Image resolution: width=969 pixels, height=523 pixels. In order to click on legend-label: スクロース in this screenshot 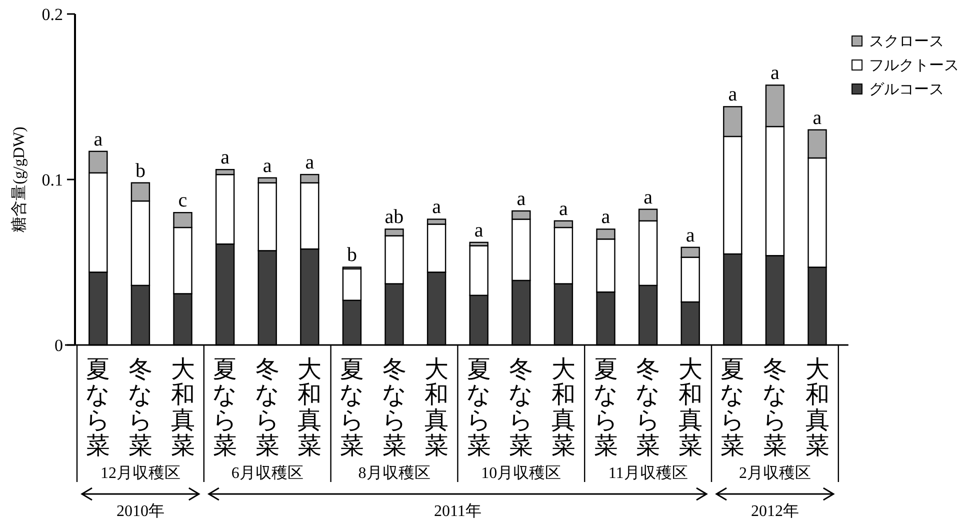, I will do `click(906, 42)`.